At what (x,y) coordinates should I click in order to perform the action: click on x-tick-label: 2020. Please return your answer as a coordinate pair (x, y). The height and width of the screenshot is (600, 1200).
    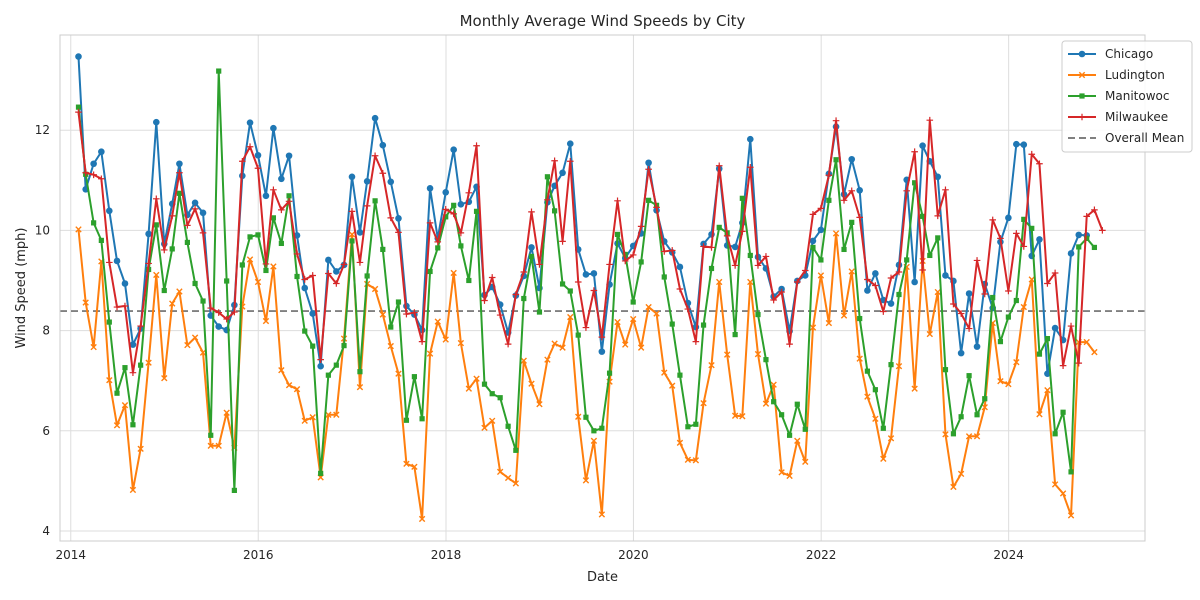
    Looking at the image, I should click on (633, 555).